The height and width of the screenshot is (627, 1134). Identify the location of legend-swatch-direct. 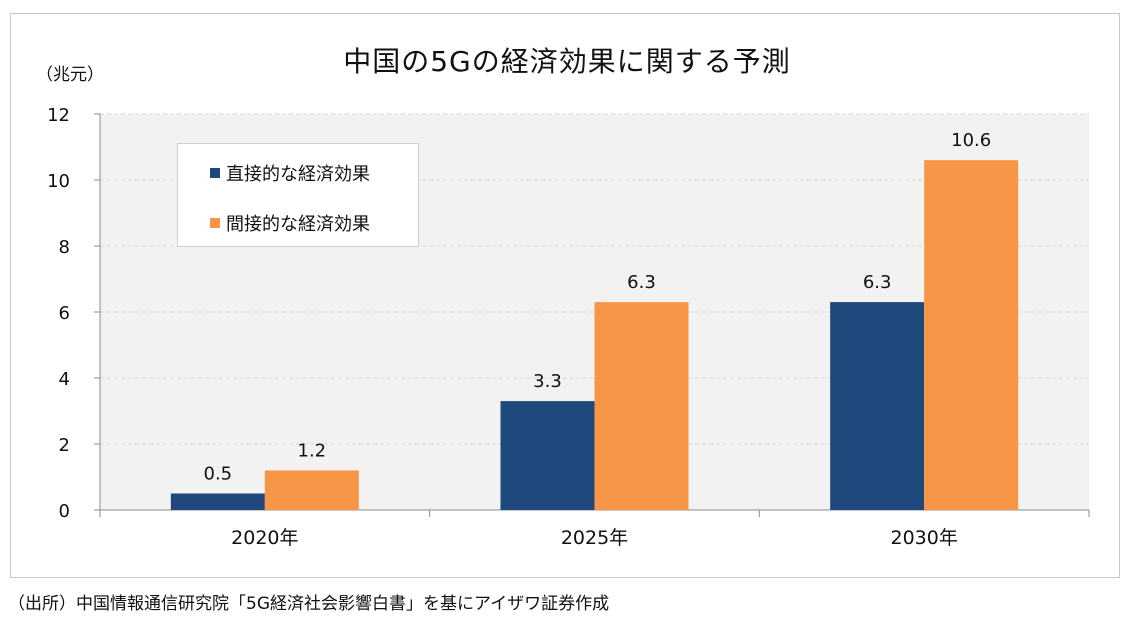
(215, 173).